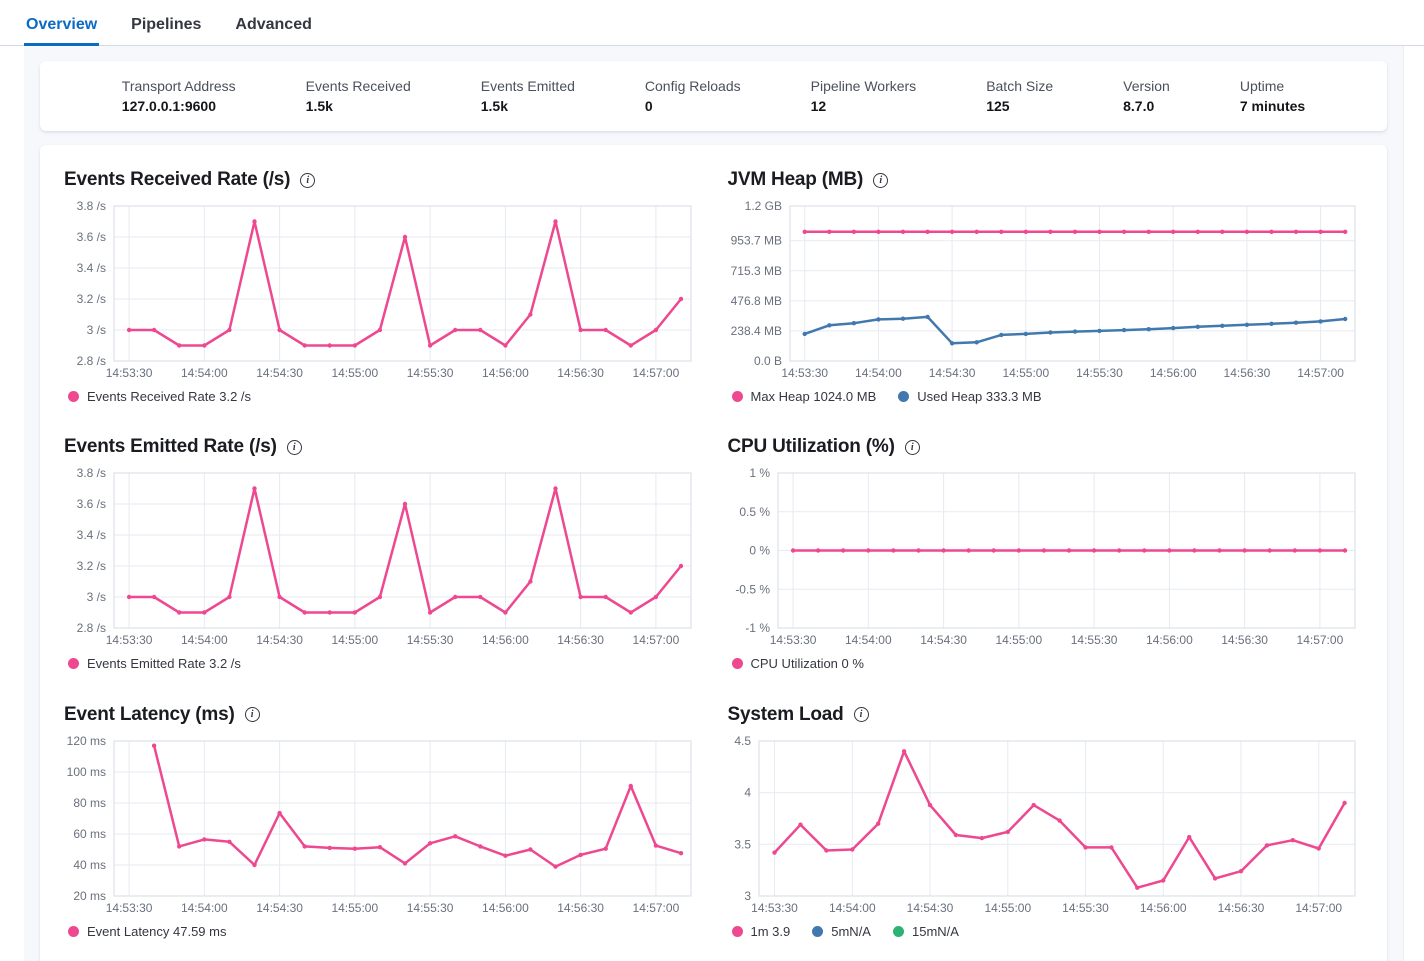 The width and height of the screenshot is (1424, 961). Describe the element at coordinates (755, 271) in the screenshot. I see `svg-text: 715.3 MB` at that location.